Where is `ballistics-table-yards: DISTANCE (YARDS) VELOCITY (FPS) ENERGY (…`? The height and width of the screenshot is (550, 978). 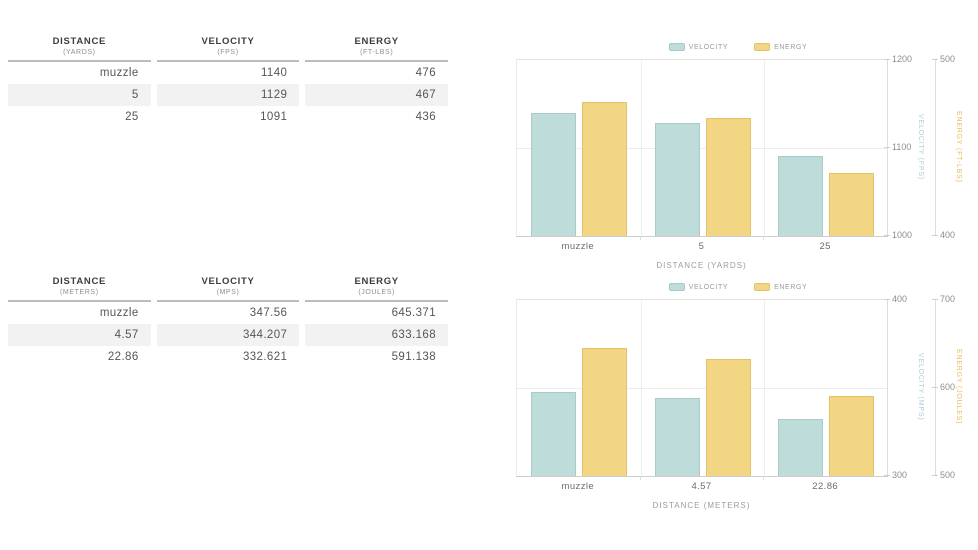
ballistics-table-yards: DISTANCE (YARDS) VELOCITY (FPS) ENERGY (… is located at coordinates (228, 82).